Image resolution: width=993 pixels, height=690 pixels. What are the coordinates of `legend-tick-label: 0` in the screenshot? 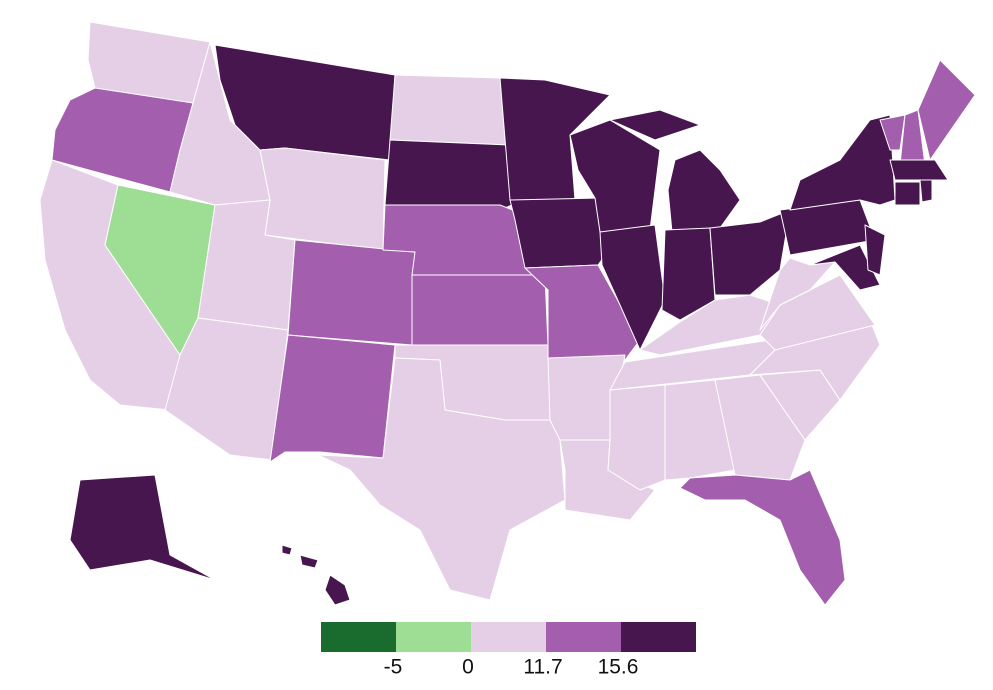 It's located at (468, 667).